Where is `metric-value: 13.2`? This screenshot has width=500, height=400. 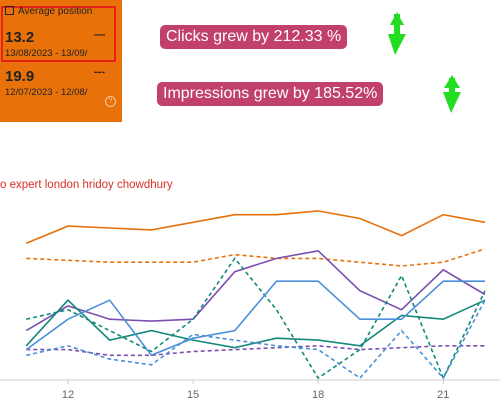
metric-value: 13.2 is located at coordinates (20, 37).